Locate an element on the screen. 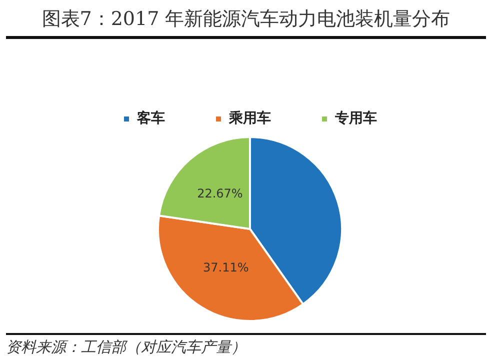  chart-title: 图表7：2017 年新能源汽车动力电池装机量分布 is located at coordinates (246, 22).